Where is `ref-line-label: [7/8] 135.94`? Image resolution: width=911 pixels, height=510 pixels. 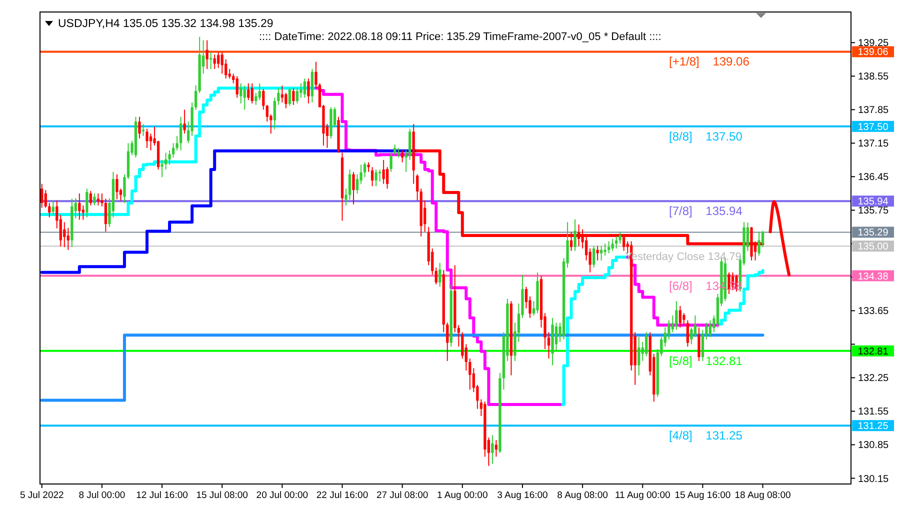
ref-line-label: [7/8] 135.94 is located at coordinates (706, 211).